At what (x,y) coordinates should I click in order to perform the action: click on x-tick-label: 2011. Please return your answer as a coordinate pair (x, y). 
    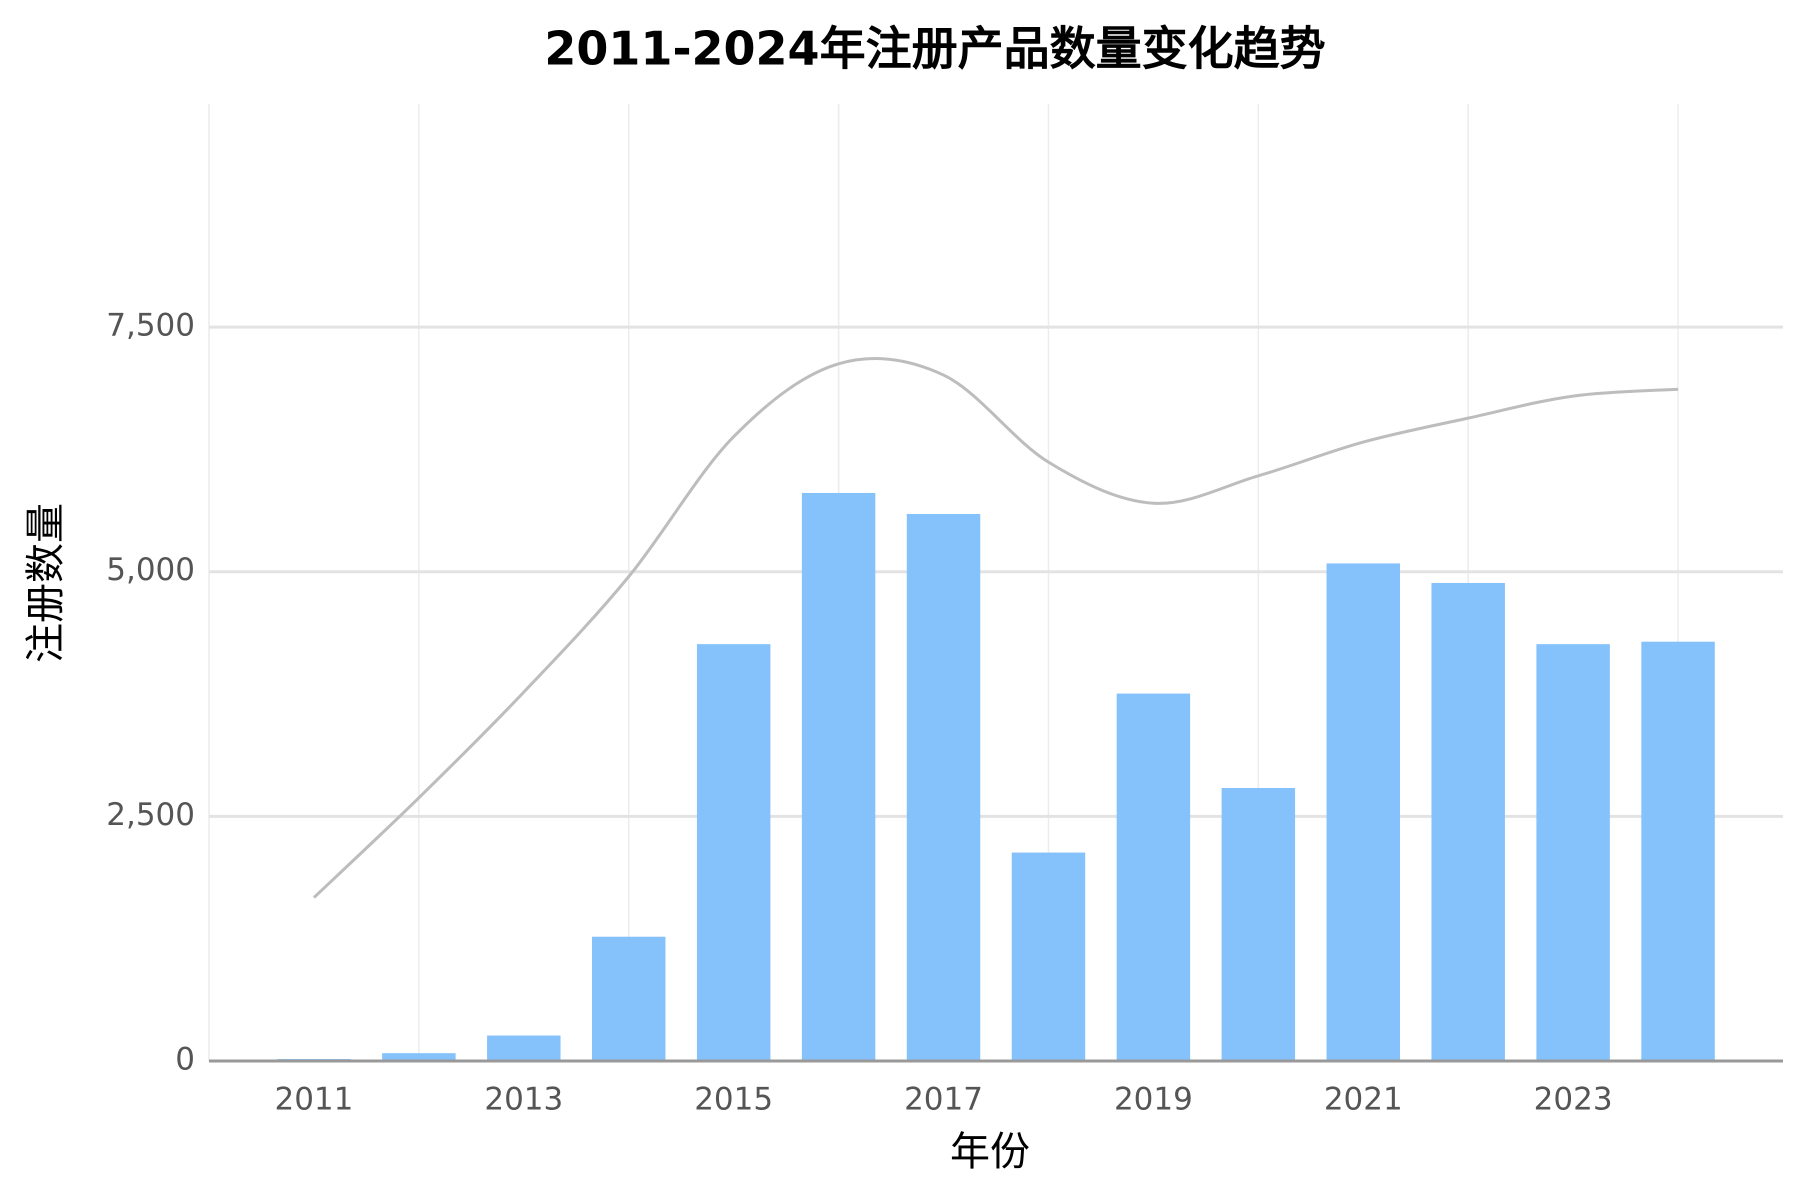
    Looking at the image, I should click on (313, 1100).